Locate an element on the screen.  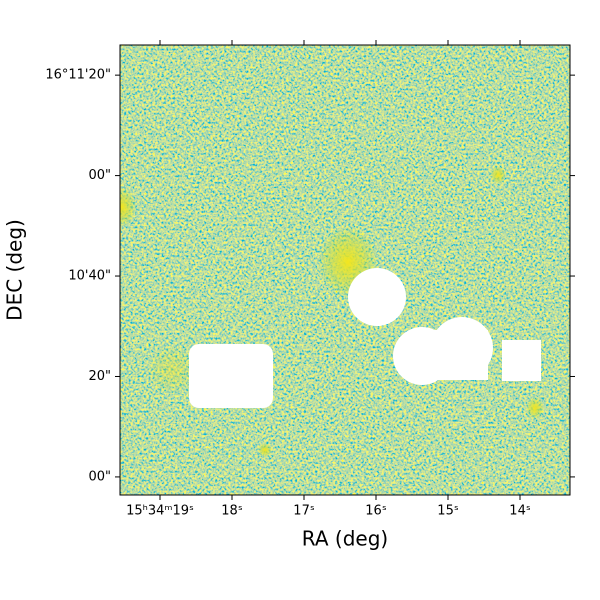
y-tick-label: 16°11'20" is located at coordinates (78, 75).